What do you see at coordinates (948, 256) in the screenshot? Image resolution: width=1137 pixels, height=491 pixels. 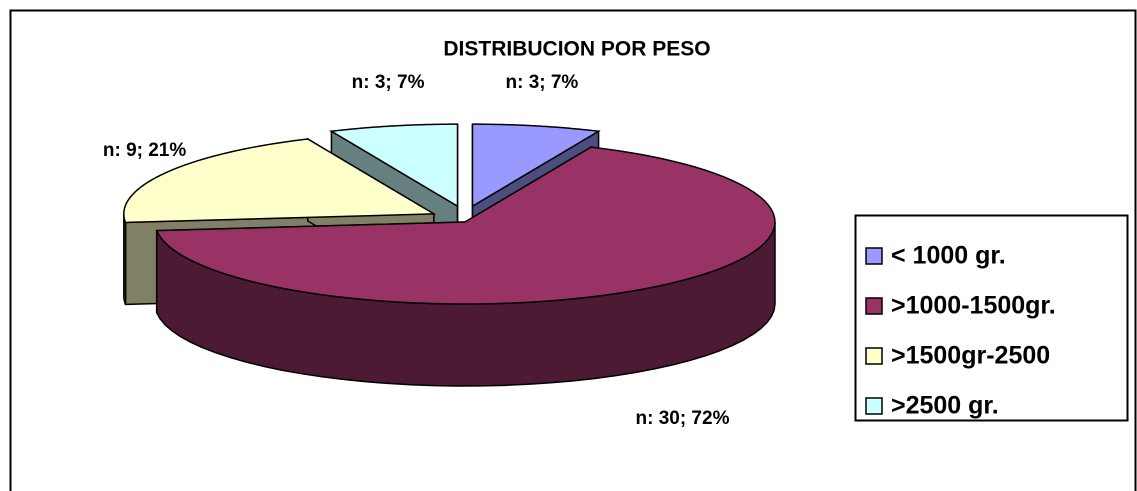 I see `legend-label: < 1000 gr.` at bounding box center [948, 256].